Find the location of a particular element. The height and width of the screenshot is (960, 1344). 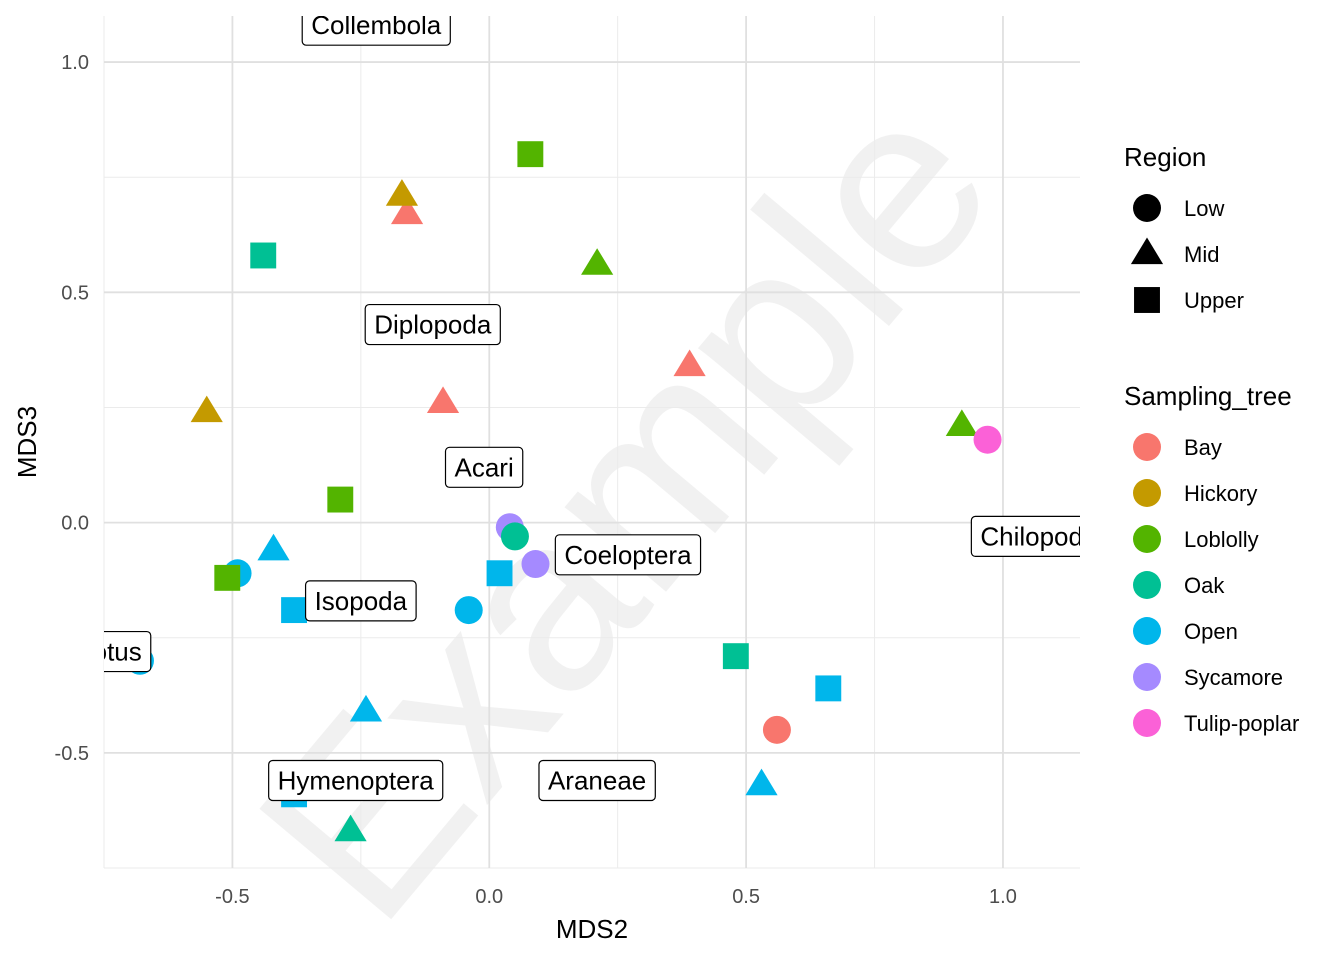

x-axis-title: MDS2 is located at coordinates (592, 929).